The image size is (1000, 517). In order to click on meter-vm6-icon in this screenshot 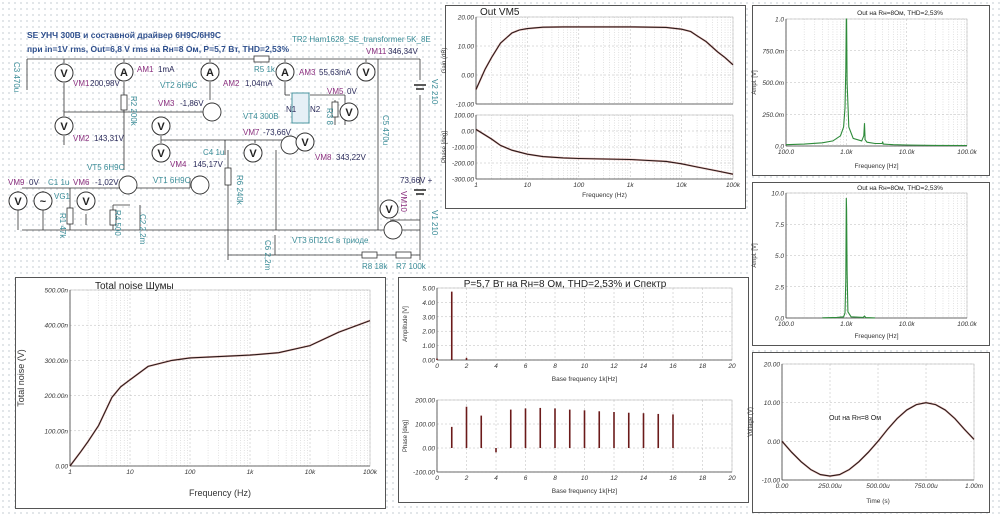, I will do `click(86, 201)`.